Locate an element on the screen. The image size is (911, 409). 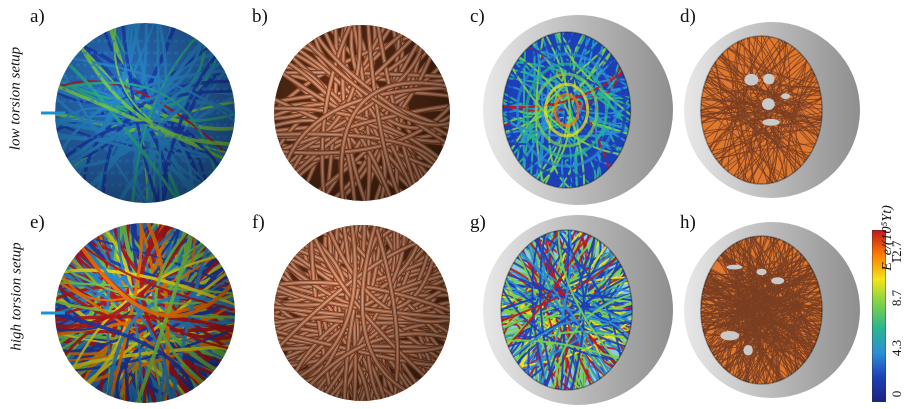
panel-c-image is located at coordinates (578, 109).